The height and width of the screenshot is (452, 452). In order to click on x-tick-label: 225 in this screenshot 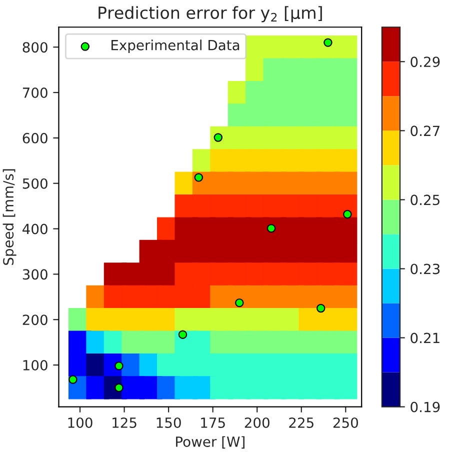, I will do `click(301, 422)`.